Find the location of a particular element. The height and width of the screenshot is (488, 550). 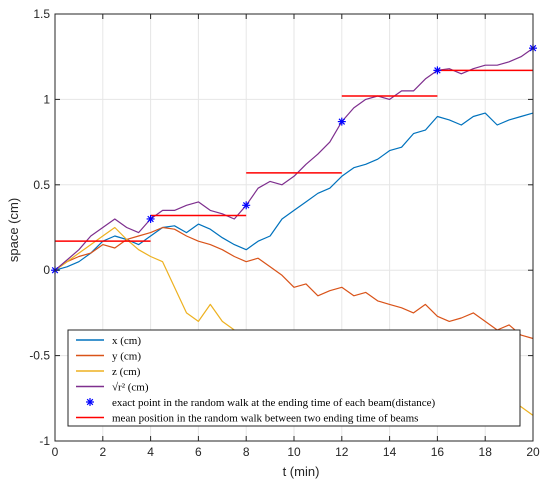

y-tick-label: -1 is located at coordinates (44, 441).